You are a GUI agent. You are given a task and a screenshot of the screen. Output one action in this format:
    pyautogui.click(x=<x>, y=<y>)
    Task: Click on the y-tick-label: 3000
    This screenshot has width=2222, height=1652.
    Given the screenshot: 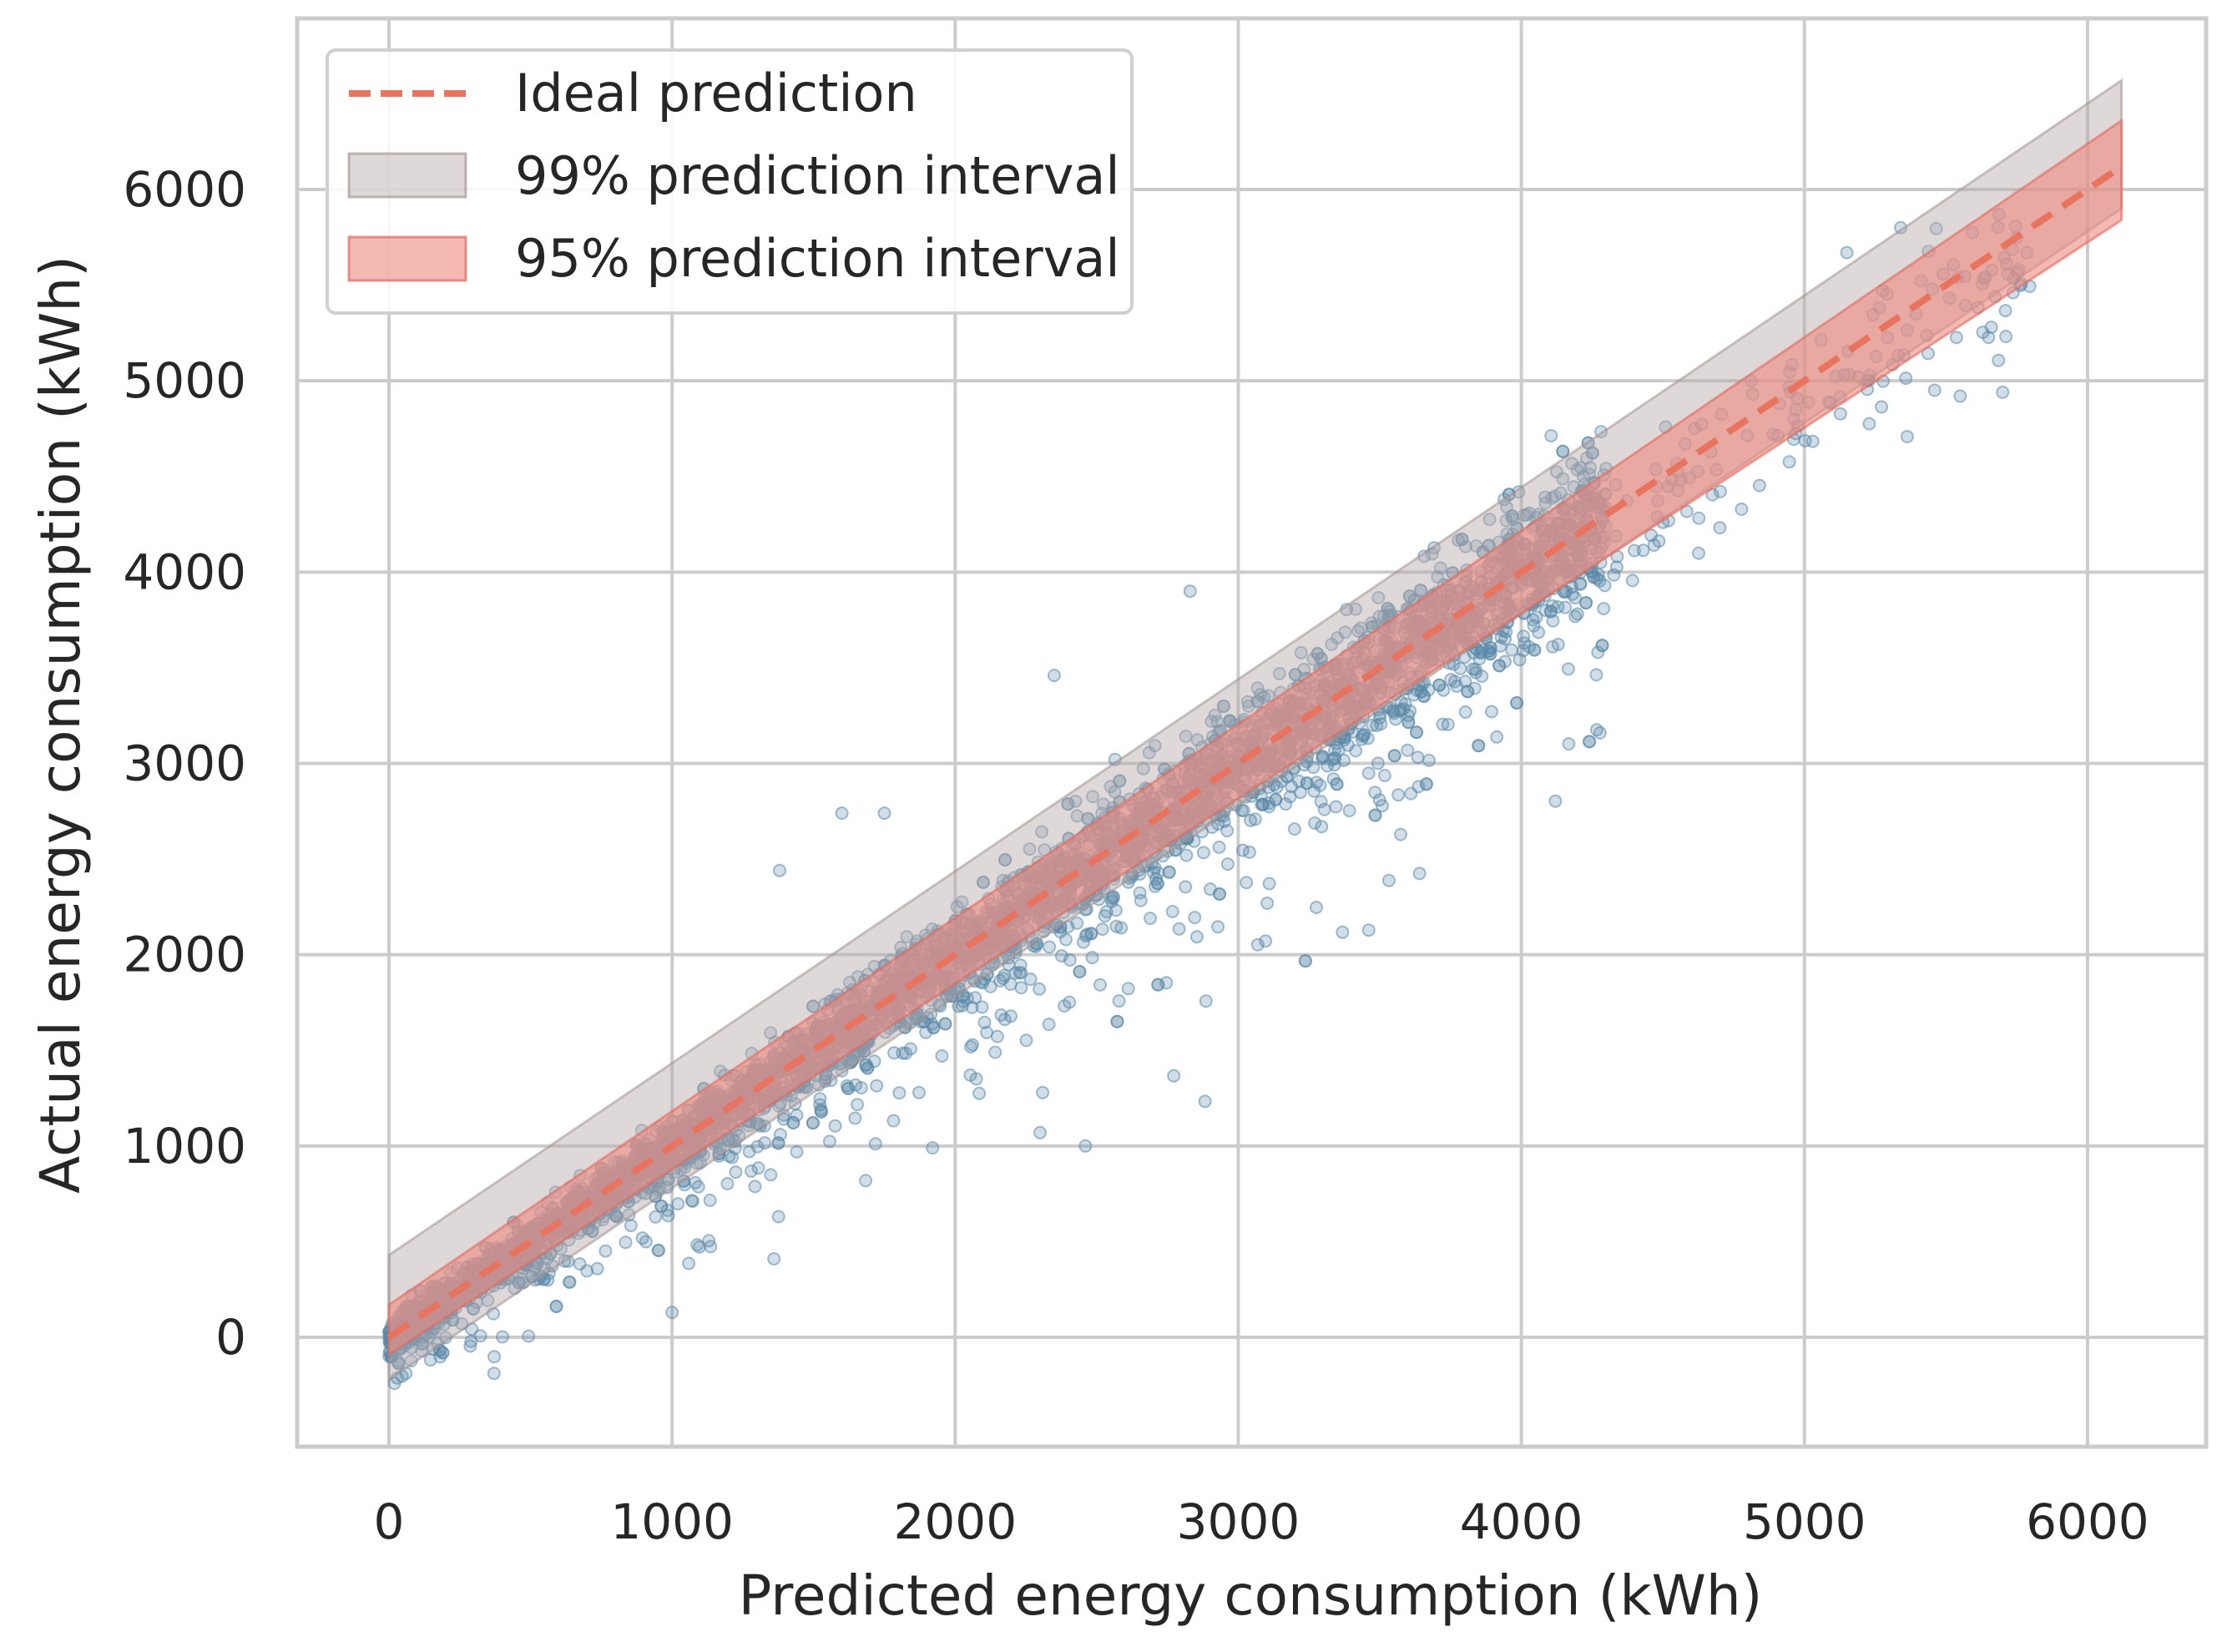 What is the action you would take?
    pyautogui.click(x=184, y=763)
    